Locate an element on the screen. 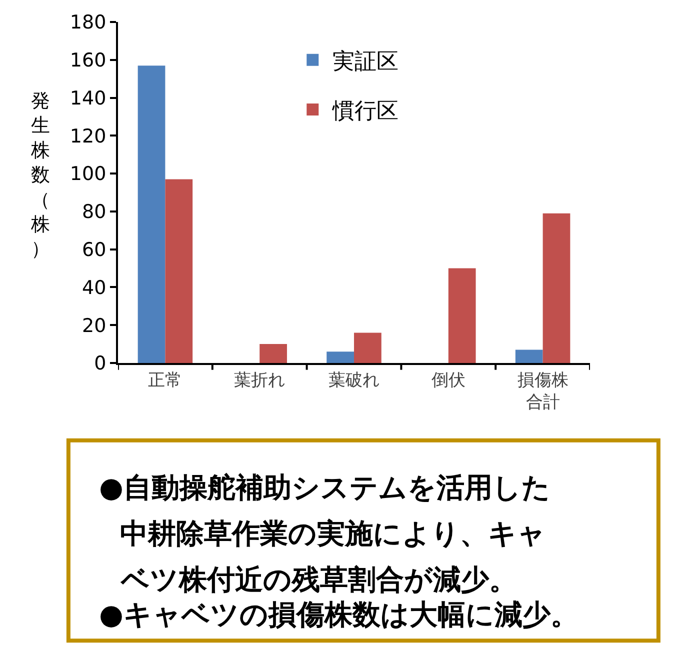  y-tick-label: 20 is located at coordinates (94, 325).